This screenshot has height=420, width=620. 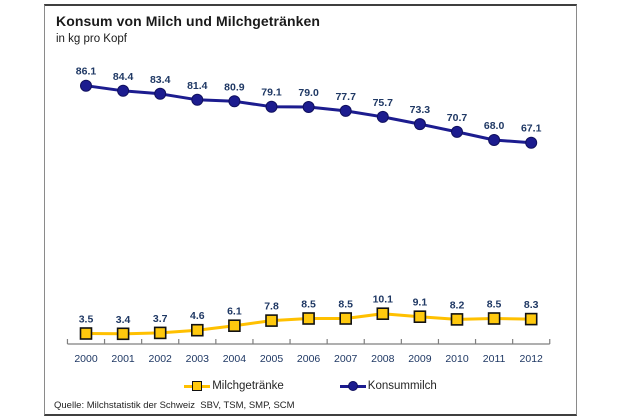 What do you see at coordinates (531, 129) in the screenshot?
I see `data-label: 67.1` at bounding box center [531, 129].